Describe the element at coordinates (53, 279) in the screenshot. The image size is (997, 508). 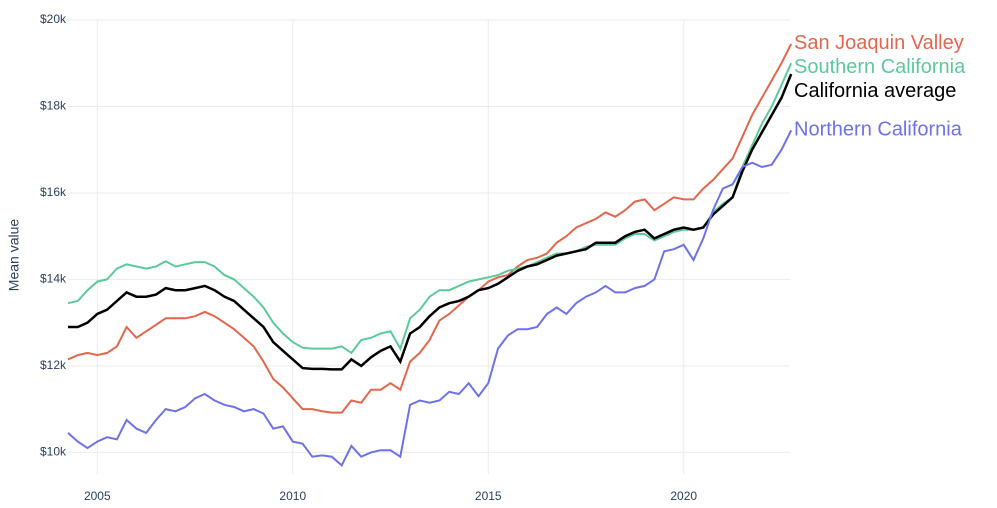
I see `y-tick-label: $14k` at that location.